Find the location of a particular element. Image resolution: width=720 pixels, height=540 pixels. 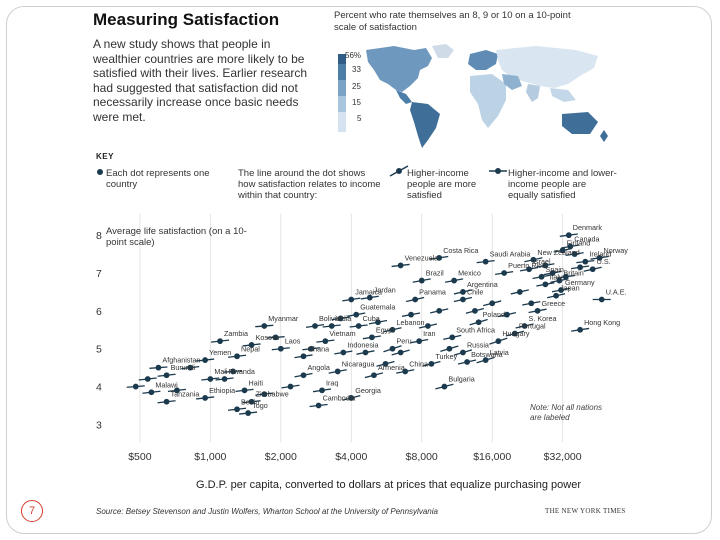

page-title: Measuring Satisfaction is located at coordinates (186, 19).